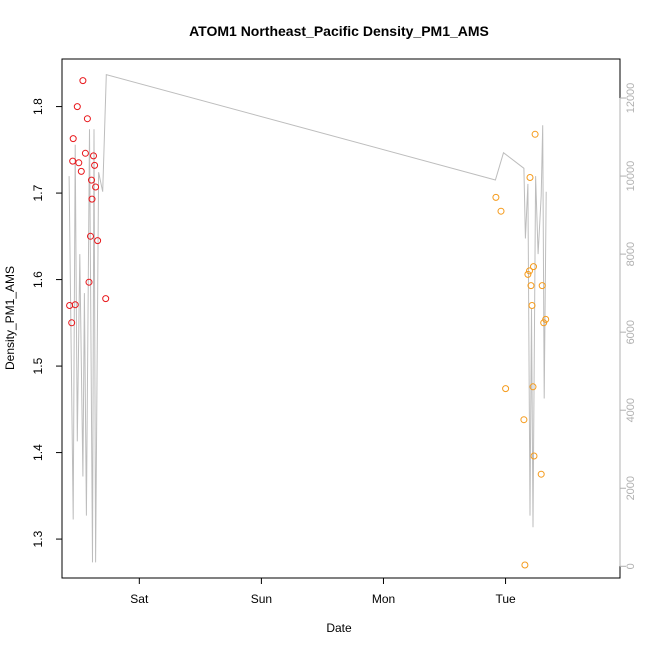  Describe the element at coordinates (631, 176) in the screenshot. I see `y-right-tick-label: 10000` at that location.